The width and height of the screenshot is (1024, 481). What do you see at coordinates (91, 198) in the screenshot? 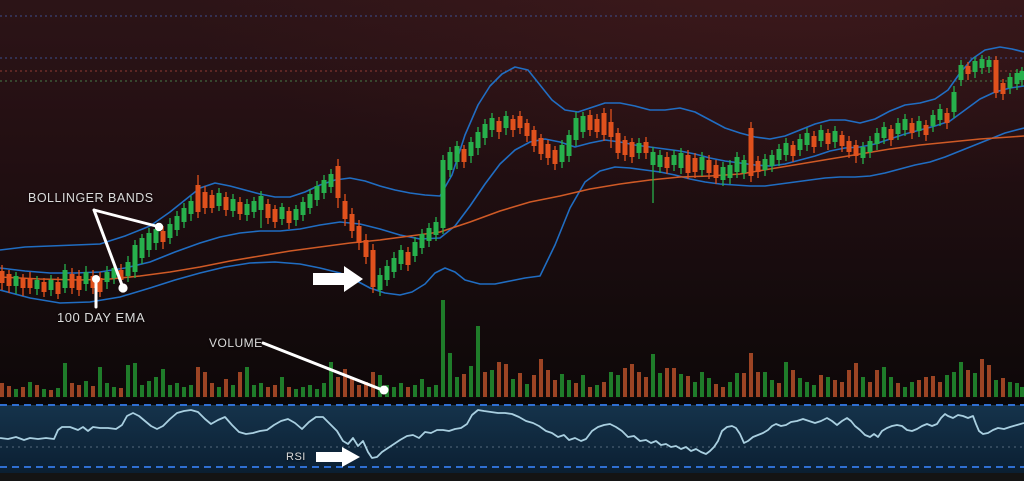
I see `annotation-bollinger-bands-label: BOLLINGER BANDS` at bounding box center [91, 198].